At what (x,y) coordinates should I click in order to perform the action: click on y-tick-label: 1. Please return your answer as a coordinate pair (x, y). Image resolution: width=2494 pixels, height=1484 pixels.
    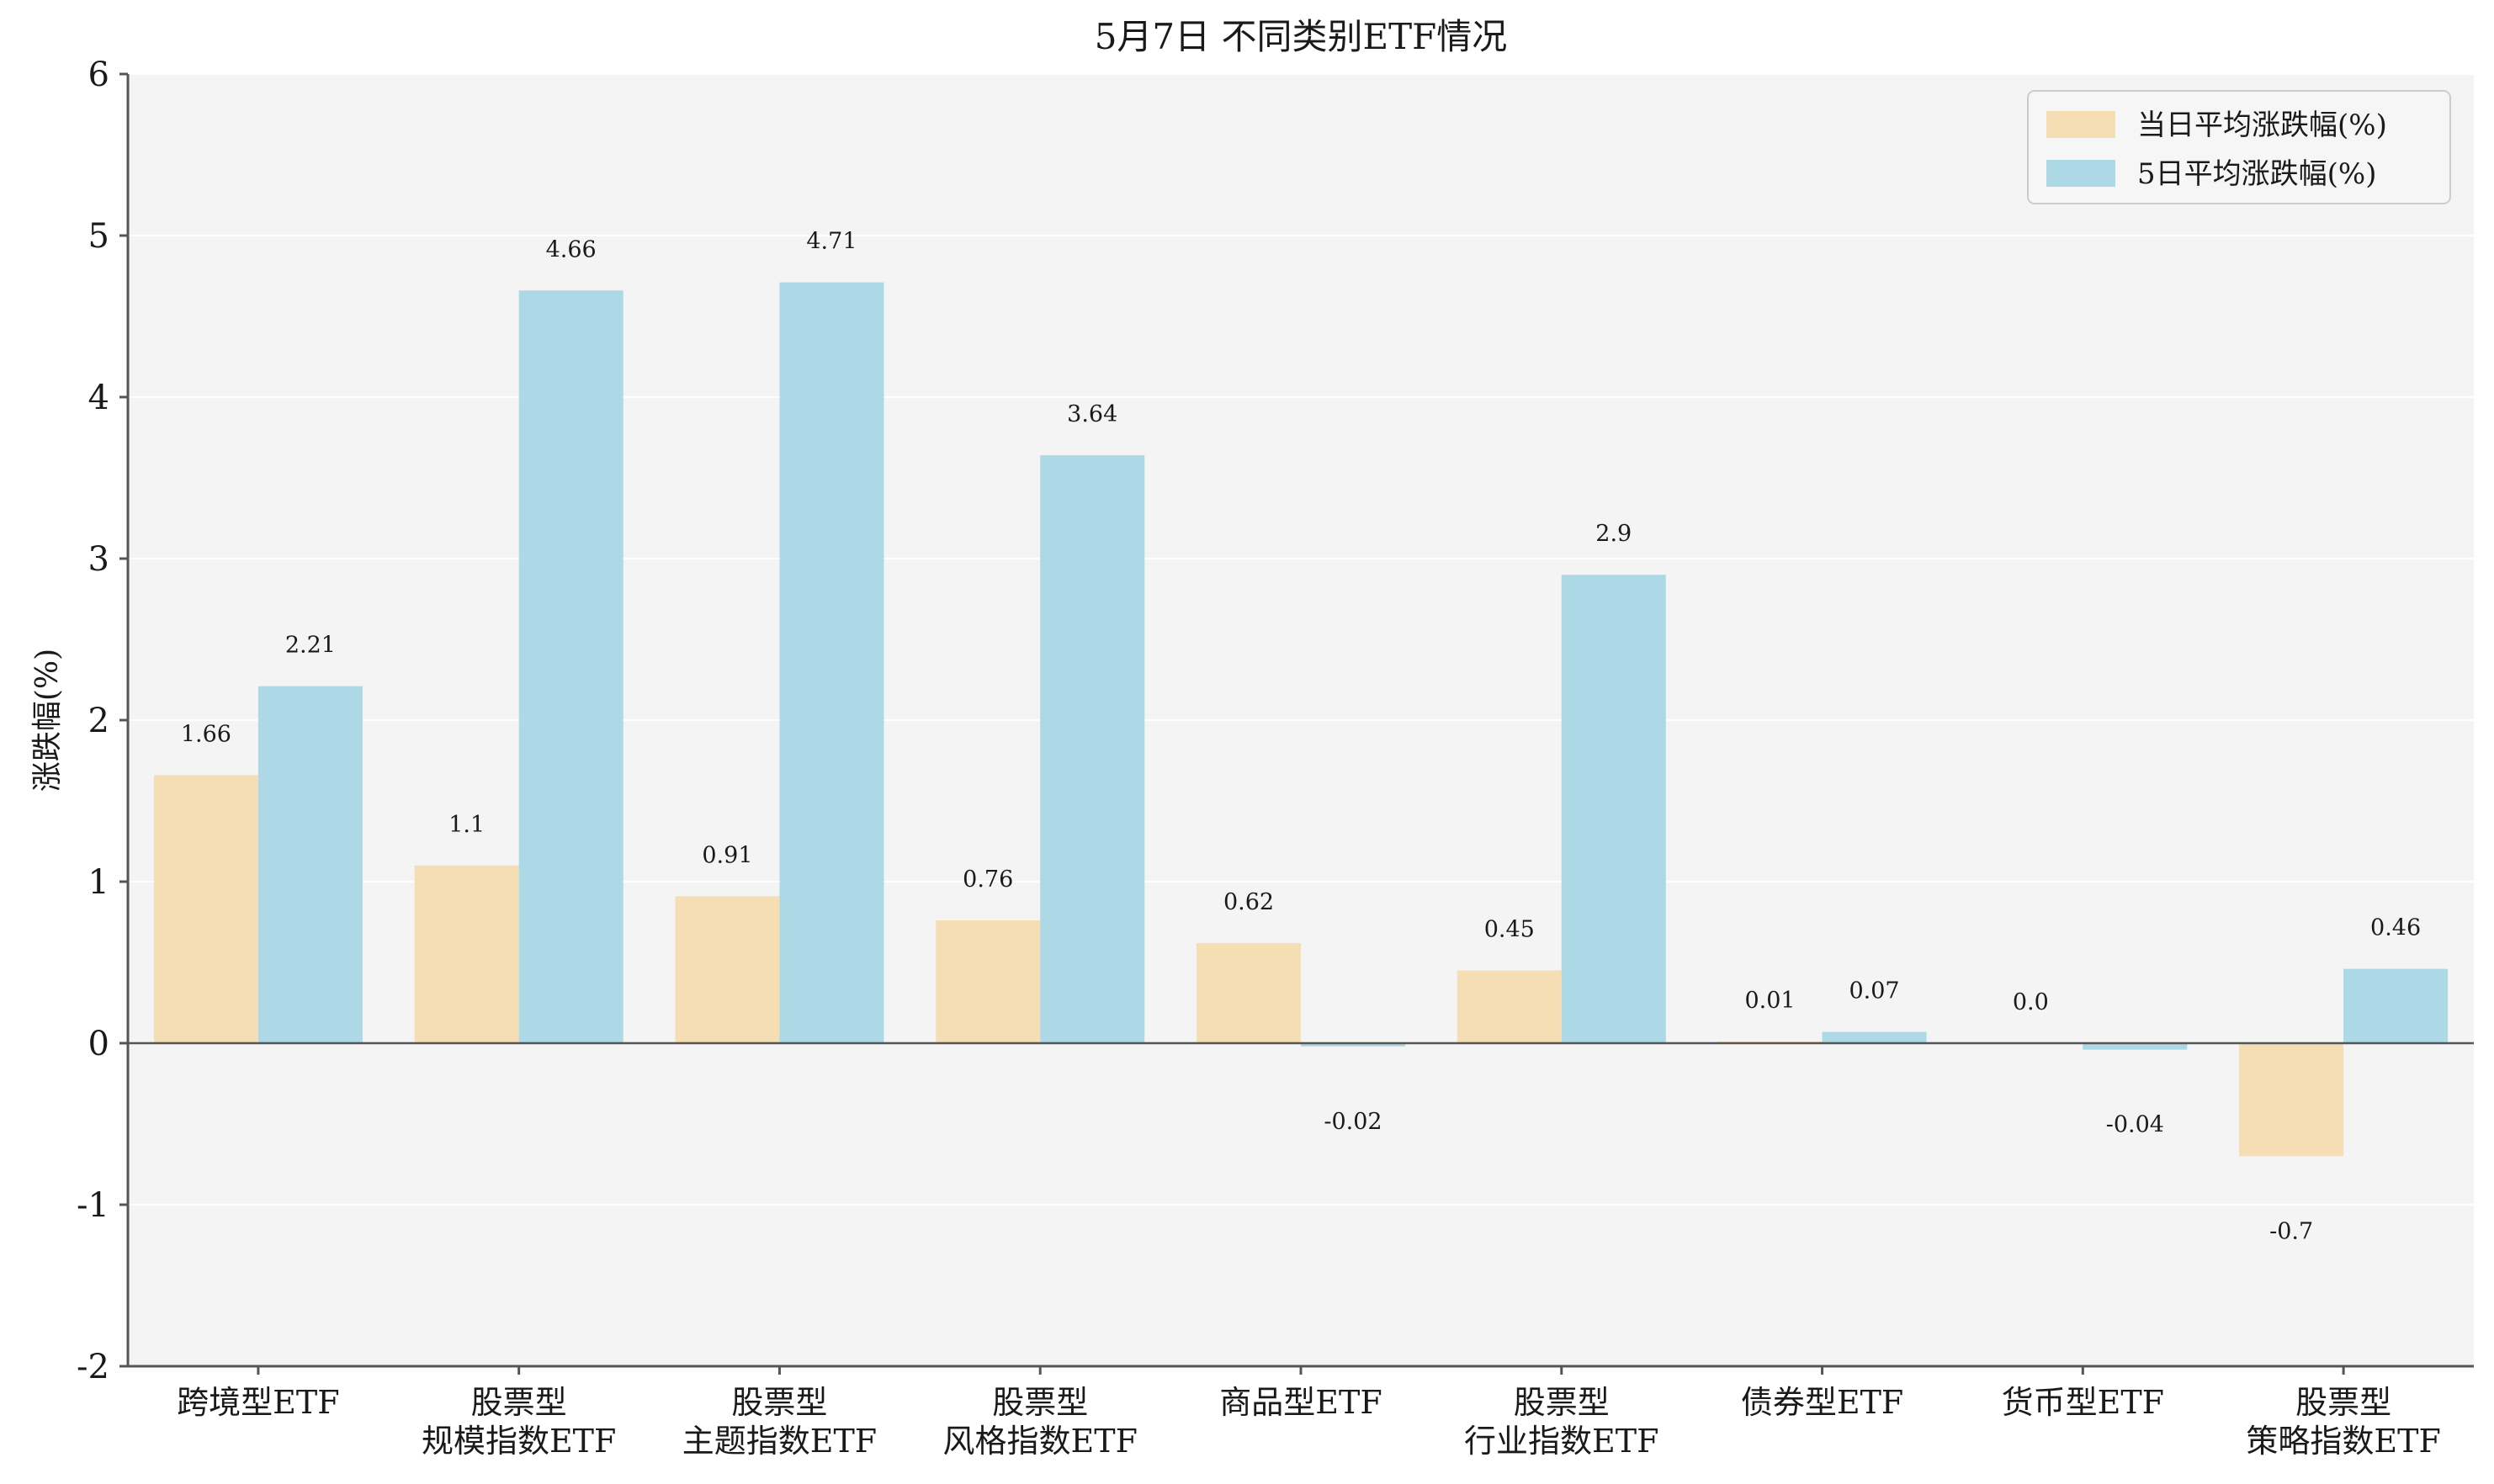
    Looking at the image, I should click on (99, 883).